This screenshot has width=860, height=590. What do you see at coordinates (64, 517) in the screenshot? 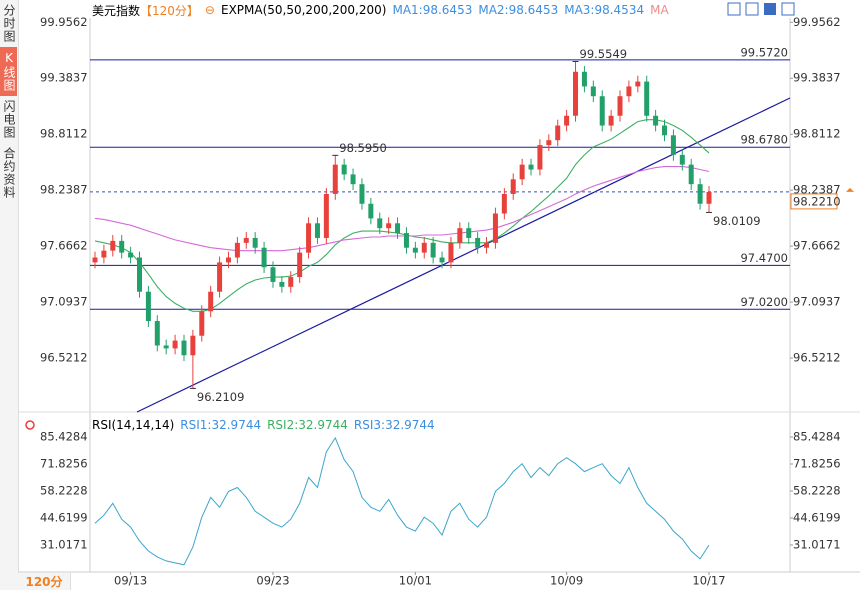
I see `y-tick-label: 44.6199` at bounding box center [64, 517].